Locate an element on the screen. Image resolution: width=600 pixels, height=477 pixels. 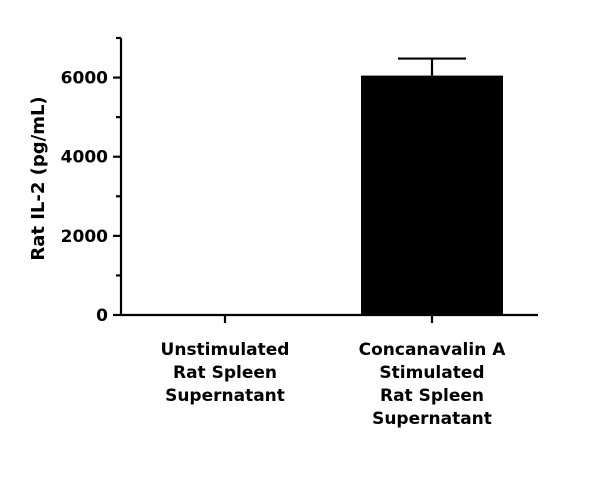
category-label-line: Unstimulated is located at coordinates (225, 350).